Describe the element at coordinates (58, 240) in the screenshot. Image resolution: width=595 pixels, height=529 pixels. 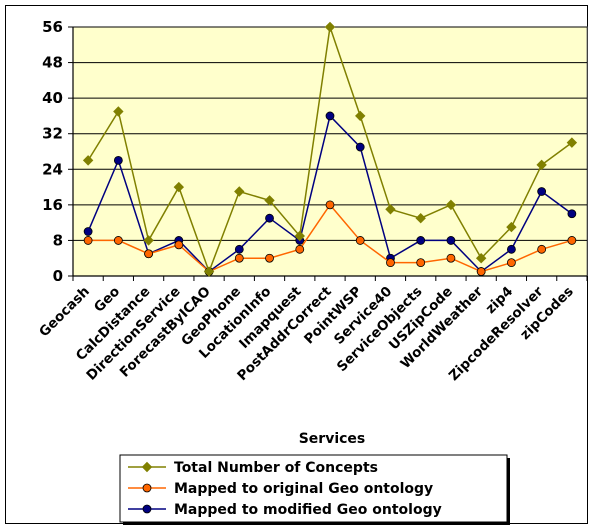
I see `y-tick-label: 8` at that location.